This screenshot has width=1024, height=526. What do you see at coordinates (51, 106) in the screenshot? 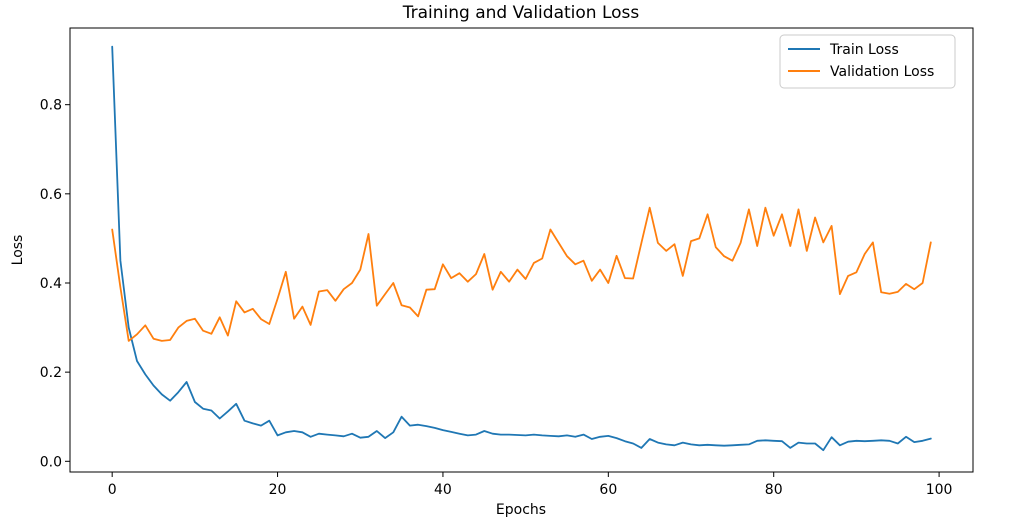
I see `y-tick-label: 0.8` at bounding box center [51, 106].